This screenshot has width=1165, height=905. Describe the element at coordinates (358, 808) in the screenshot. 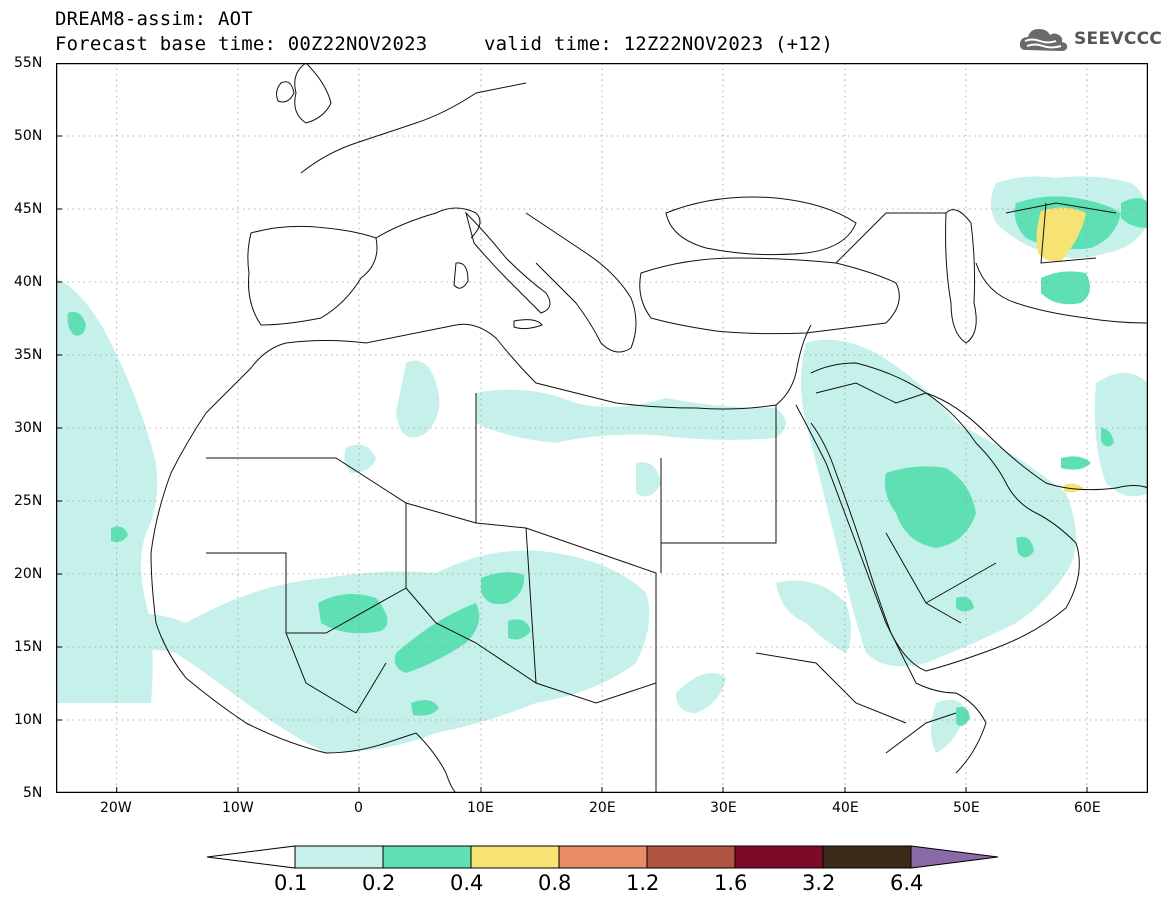

I see `lon-label: 0` at that location.